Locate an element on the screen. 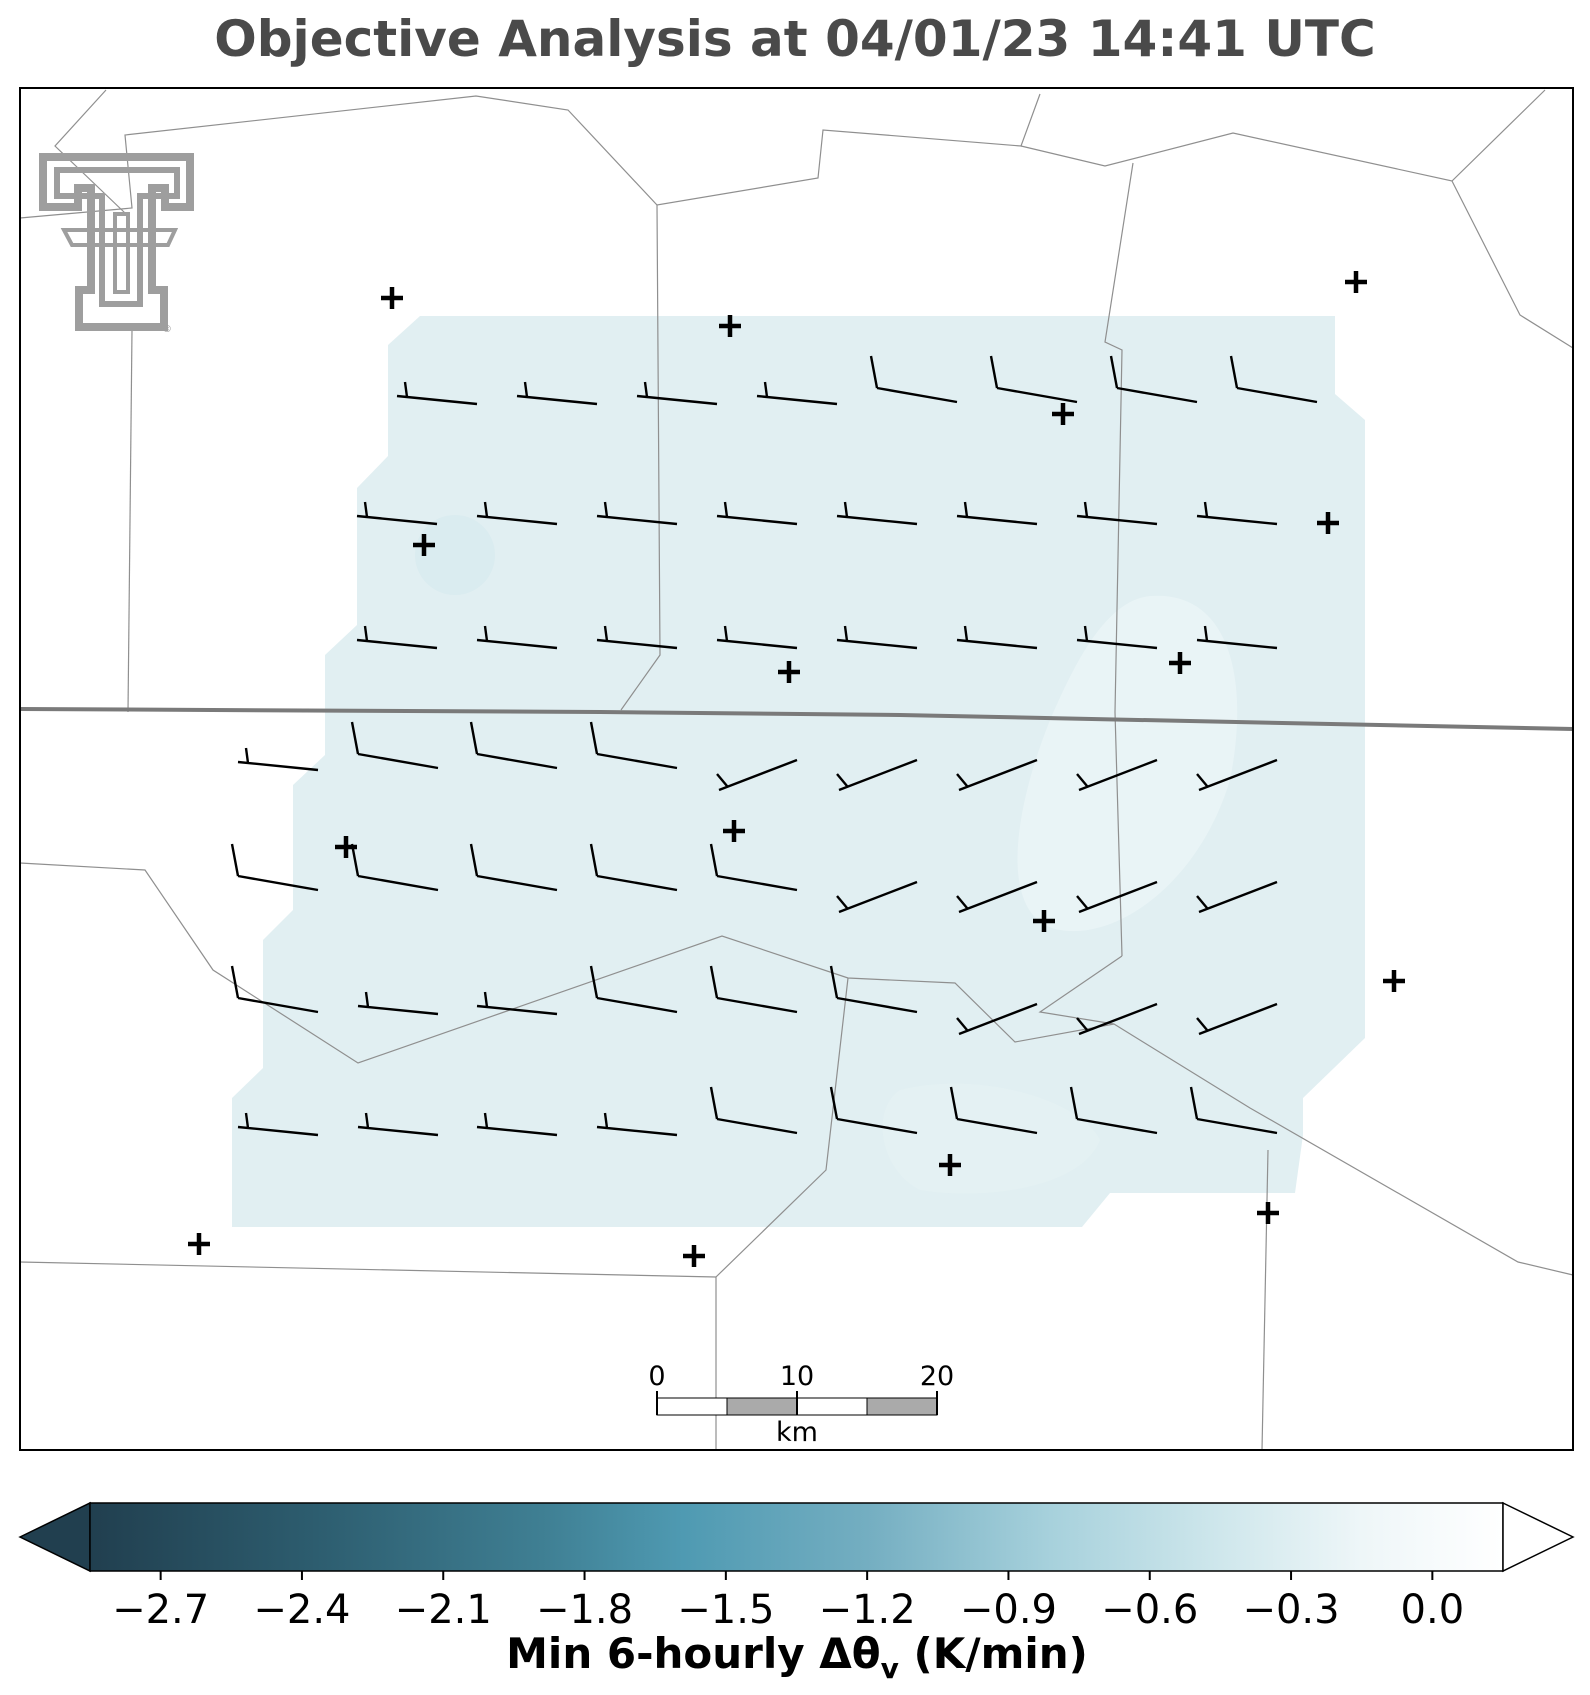 The height and width of the screenshot is (1695, 1590). colorbar-tick-label: −1.2 is located at coordinates (867, 1610).